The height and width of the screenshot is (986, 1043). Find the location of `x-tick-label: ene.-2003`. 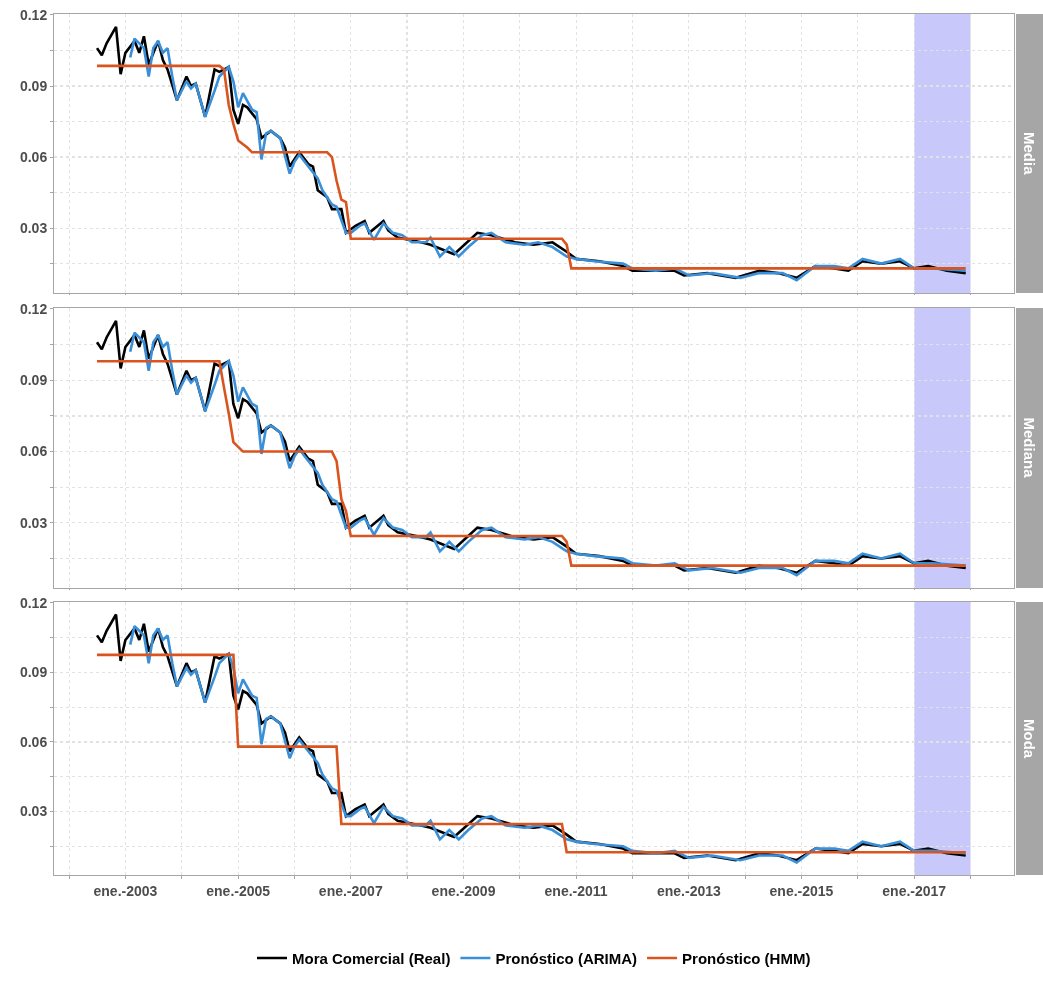

x-tick-label: ene.-2003 is located at coordinates (125, 890).